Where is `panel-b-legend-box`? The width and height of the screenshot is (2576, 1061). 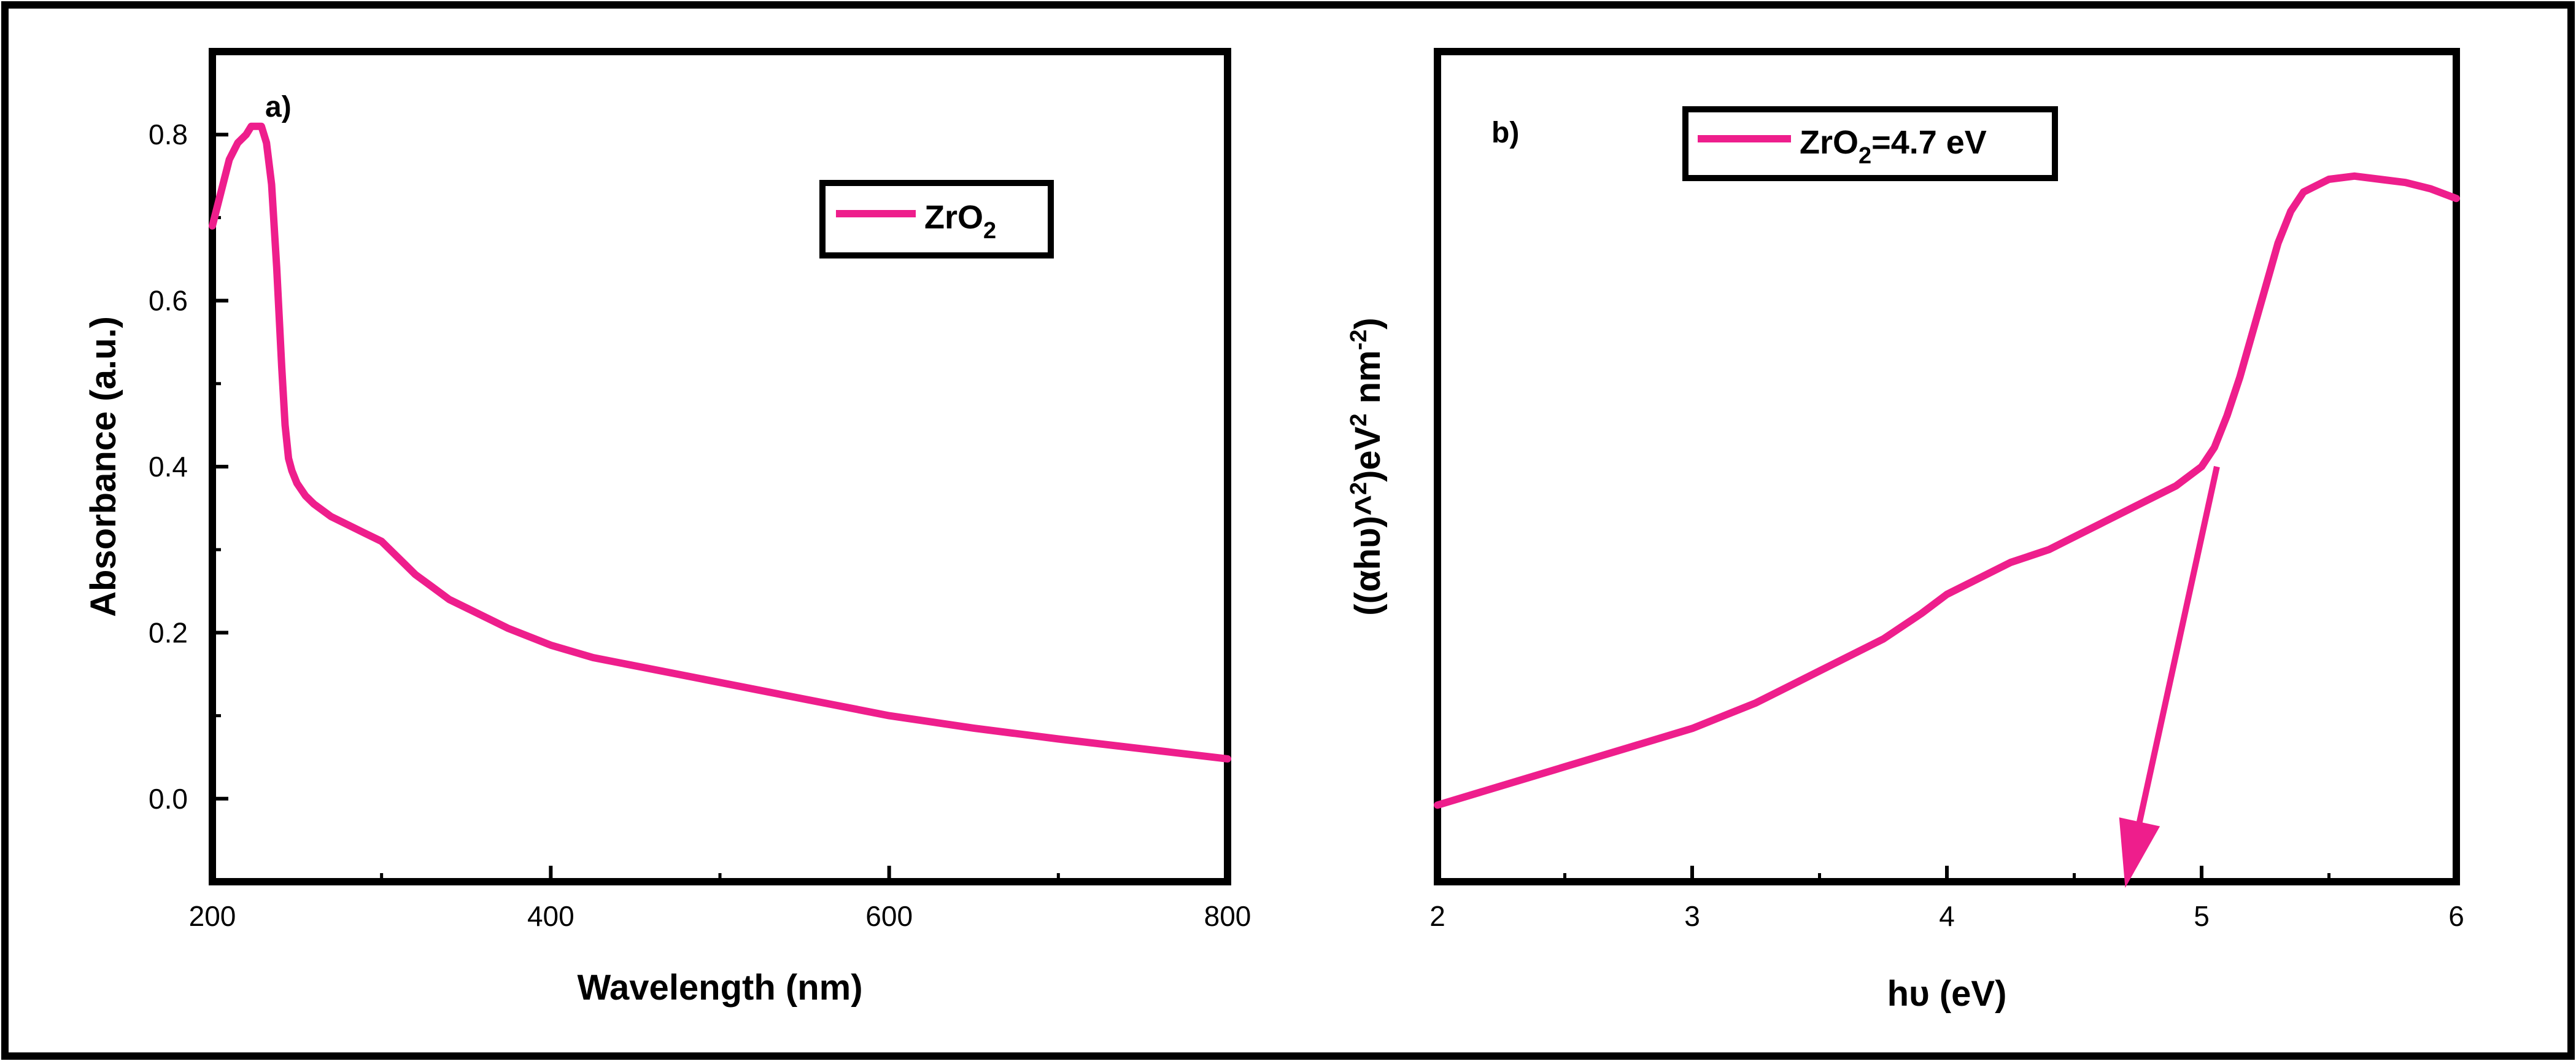 panel-b-legend-box is located at coordinates (1870, 143).